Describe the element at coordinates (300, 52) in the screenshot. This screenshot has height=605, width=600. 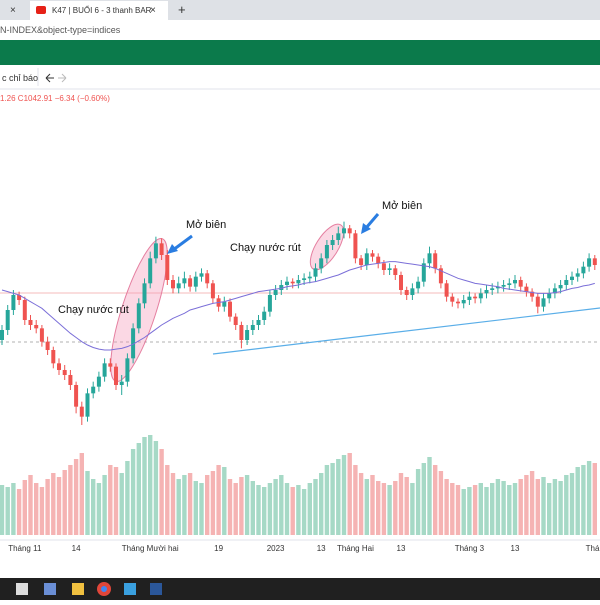
I see `site-header` at that location.